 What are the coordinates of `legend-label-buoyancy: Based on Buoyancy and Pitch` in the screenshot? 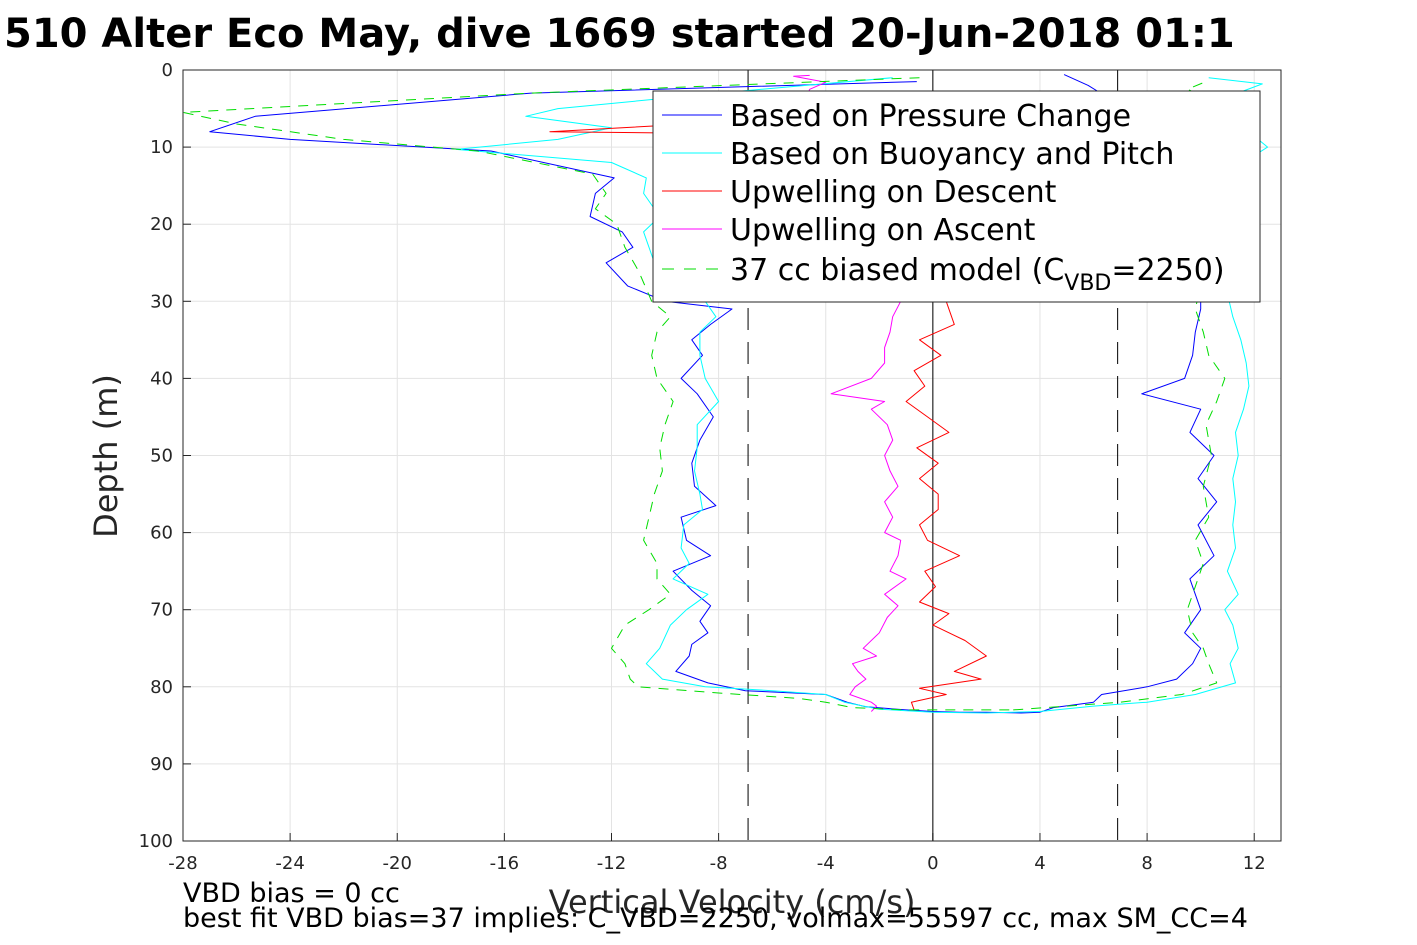 It's located at (952, 154).